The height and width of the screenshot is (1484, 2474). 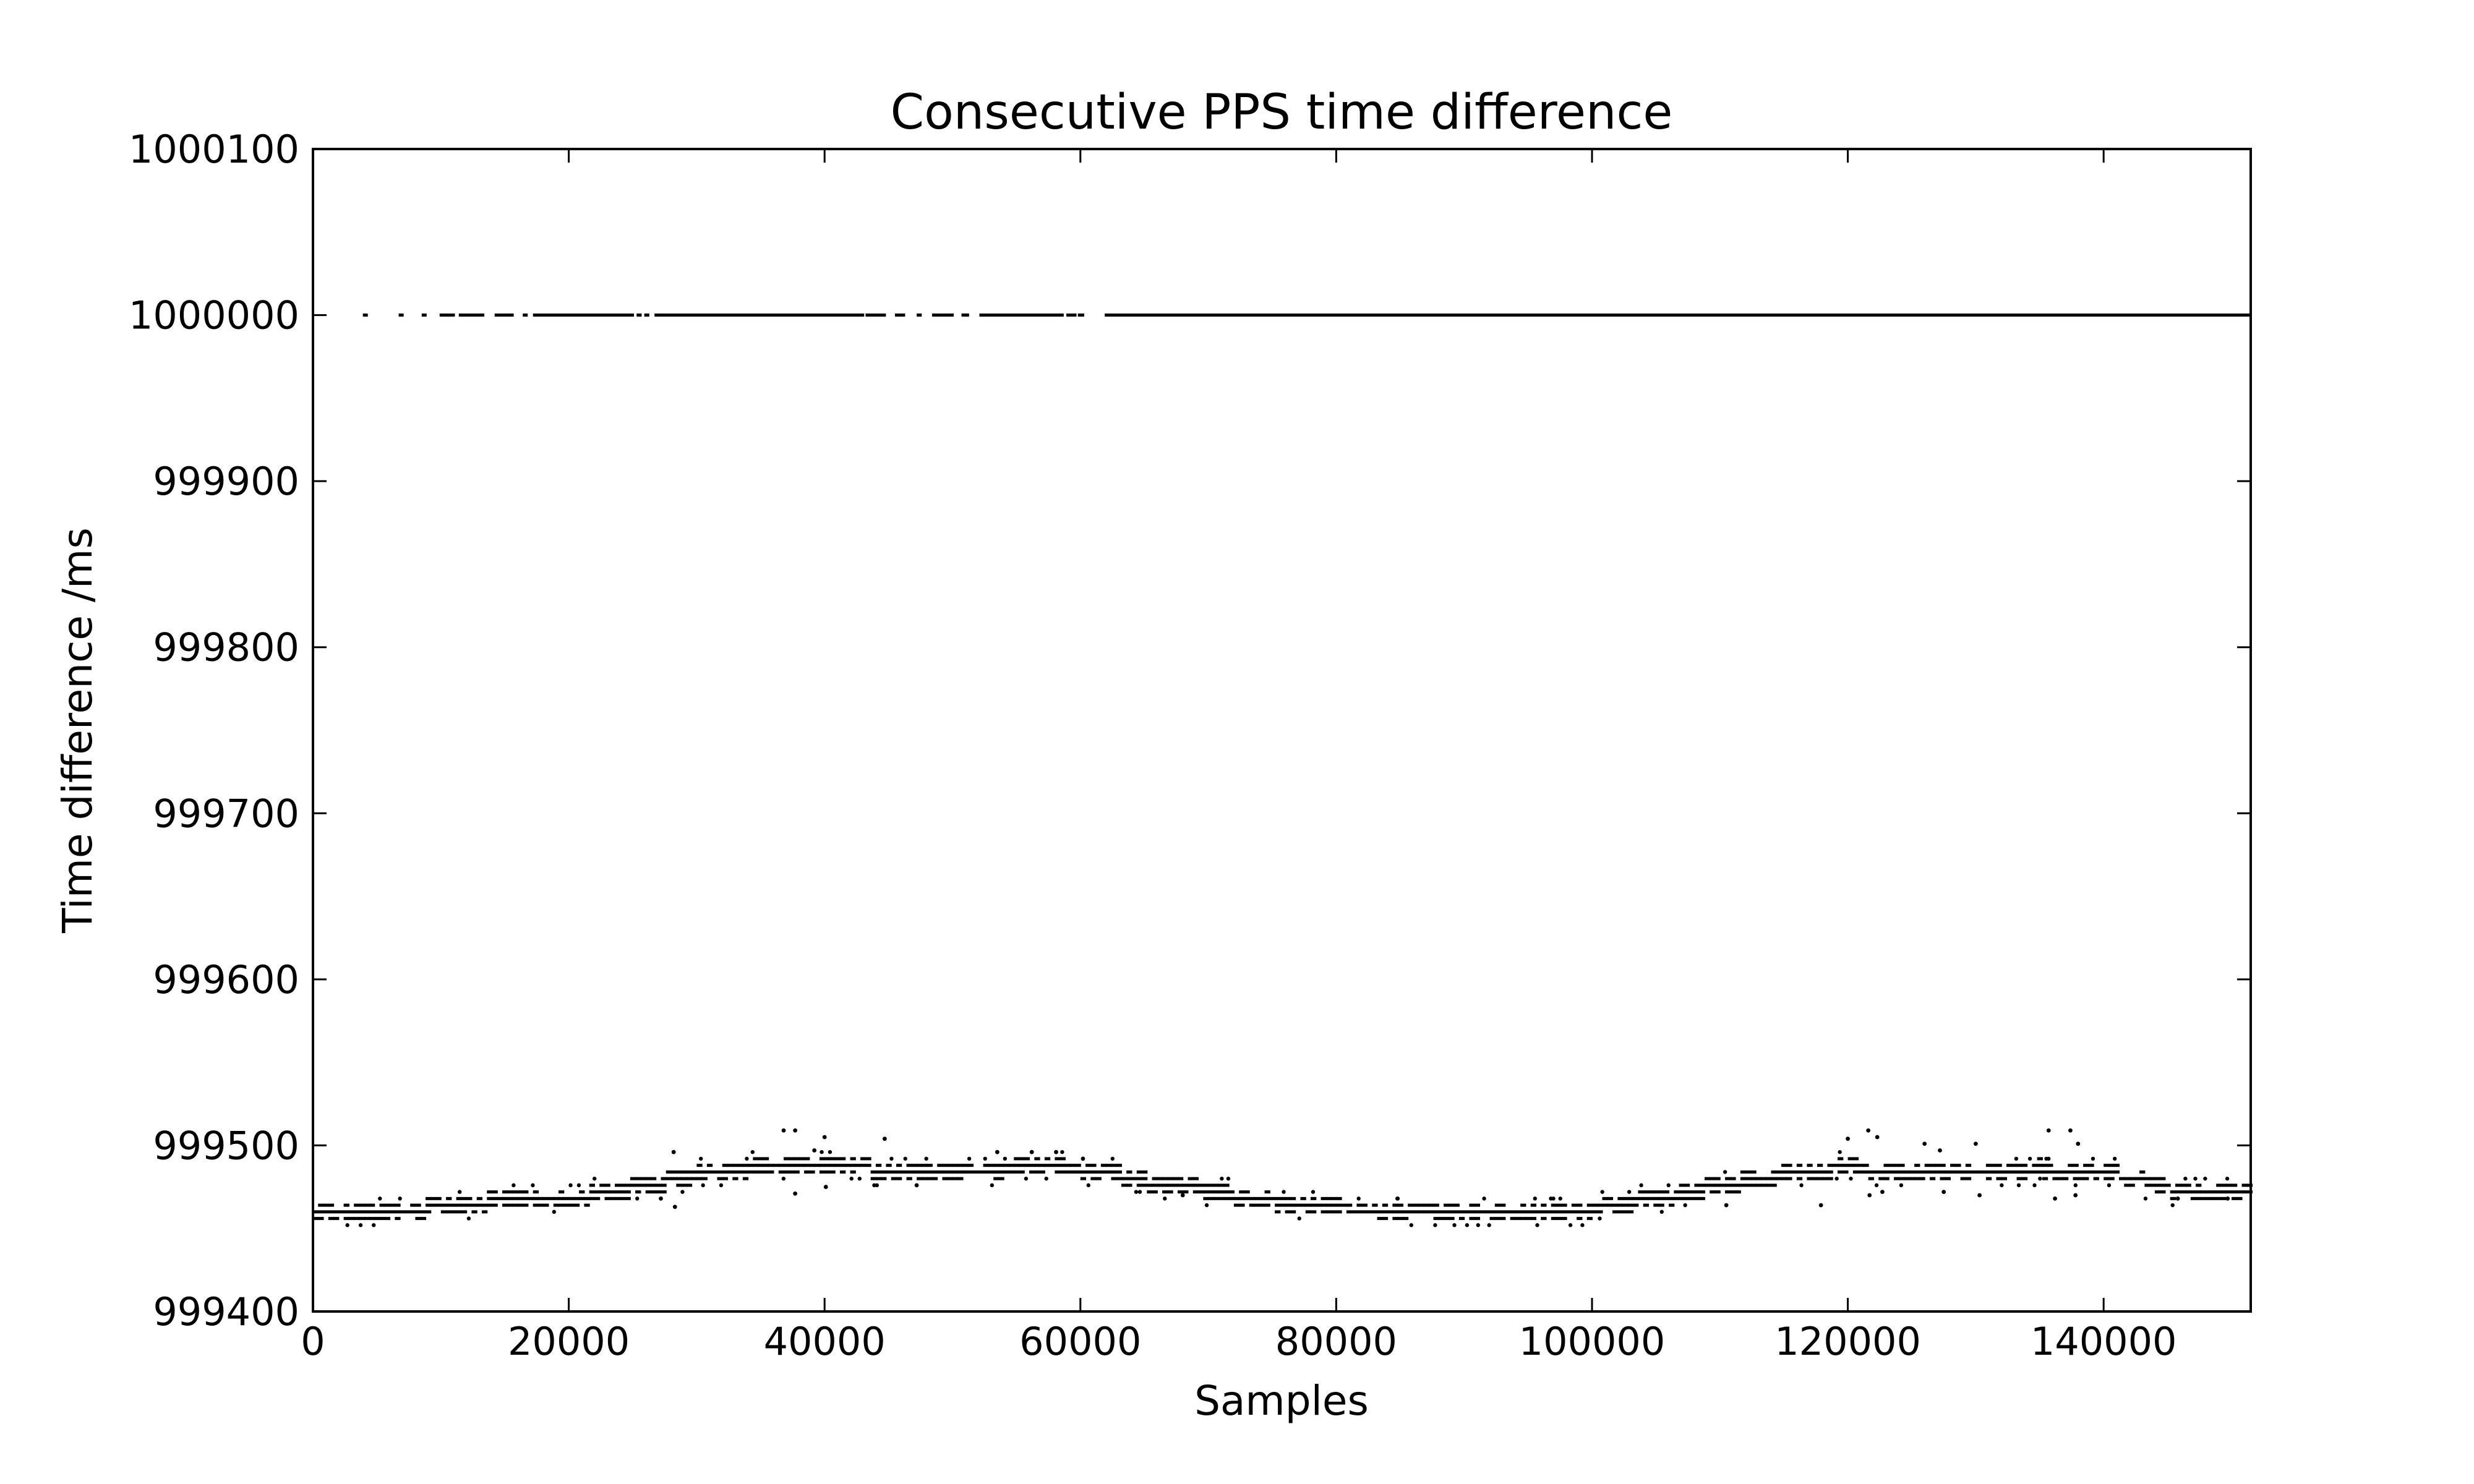 I want to click on x-tick-label: 0, so click(x=313, y=1341).